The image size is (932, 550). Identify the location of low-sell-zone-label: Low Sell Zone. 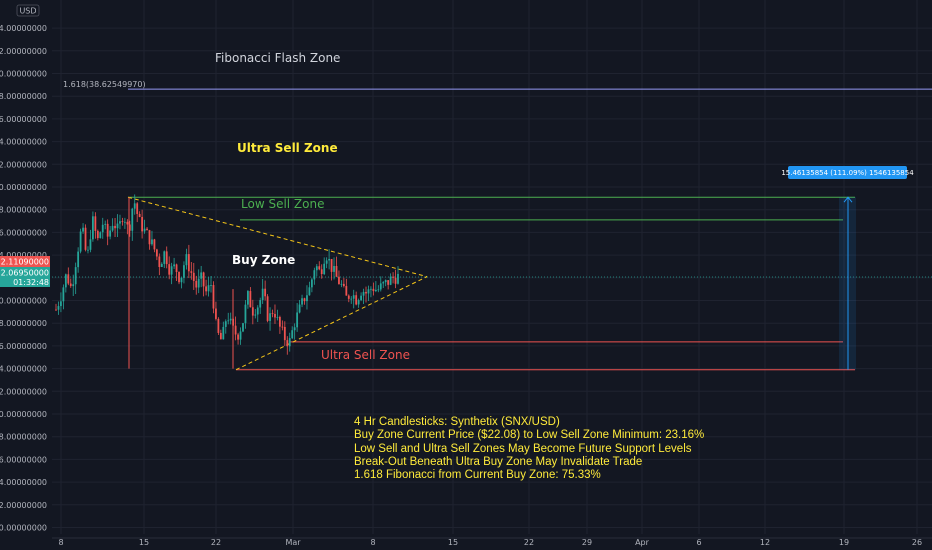
(282, 204).